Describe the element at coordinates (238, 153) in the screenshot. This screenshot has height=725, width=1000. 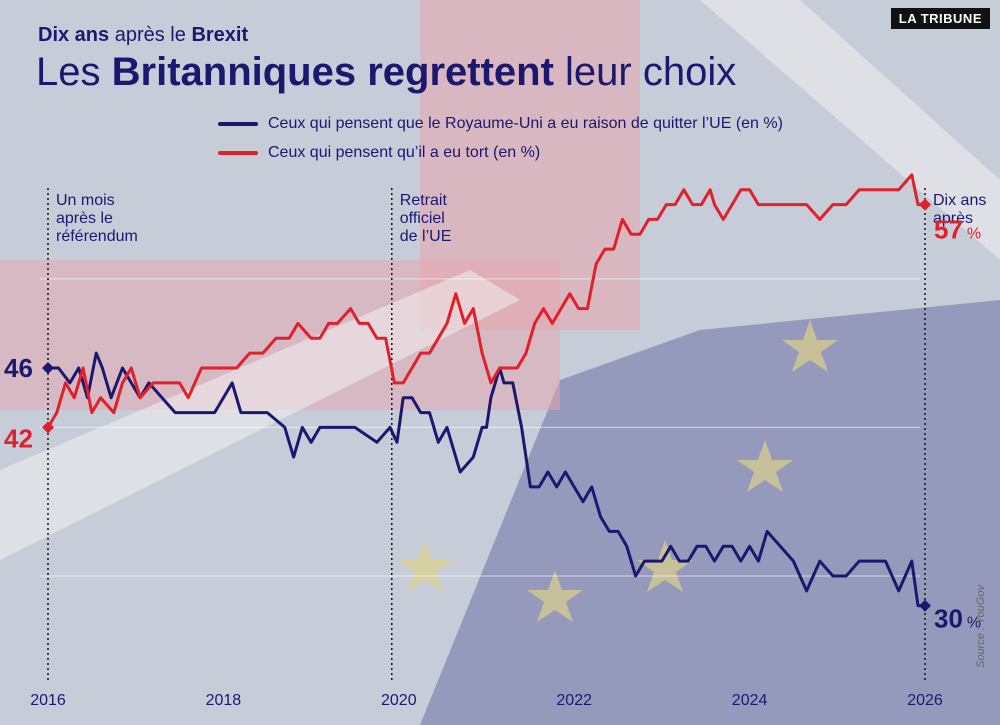
I see `legend-swatch-red` at that location.